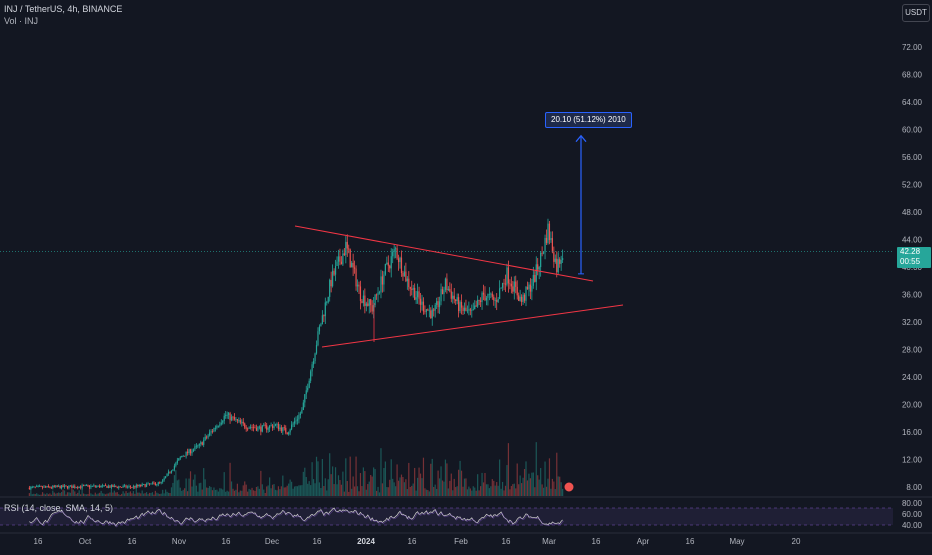  I want to click on rsi-legend: RSI (14, close, SMA, 14, 5), so click(59, 508).